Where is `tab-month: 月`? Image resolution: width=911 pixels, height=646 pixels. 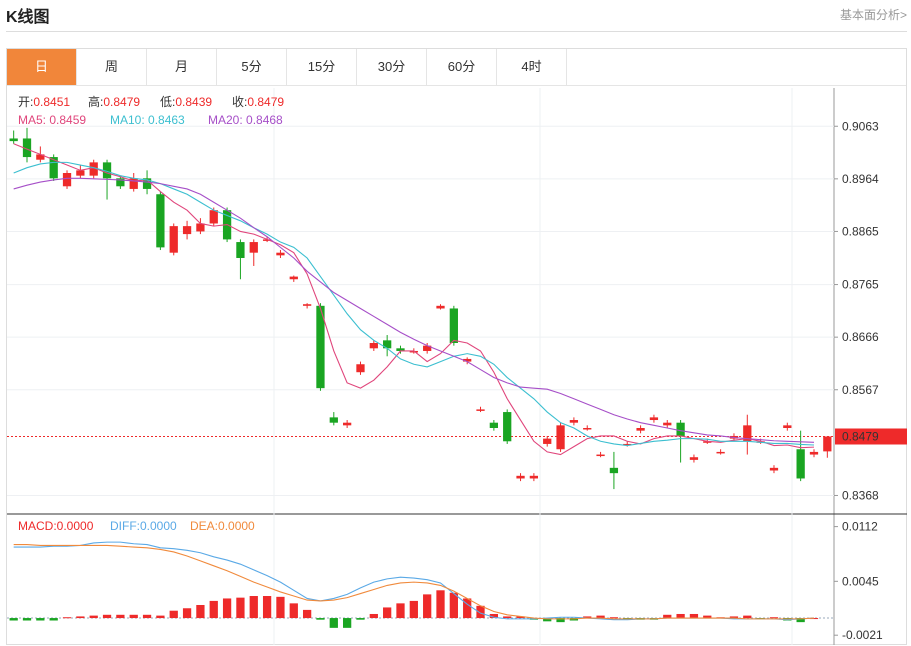 tab-month: 月 is located at coordinates (182, 67).